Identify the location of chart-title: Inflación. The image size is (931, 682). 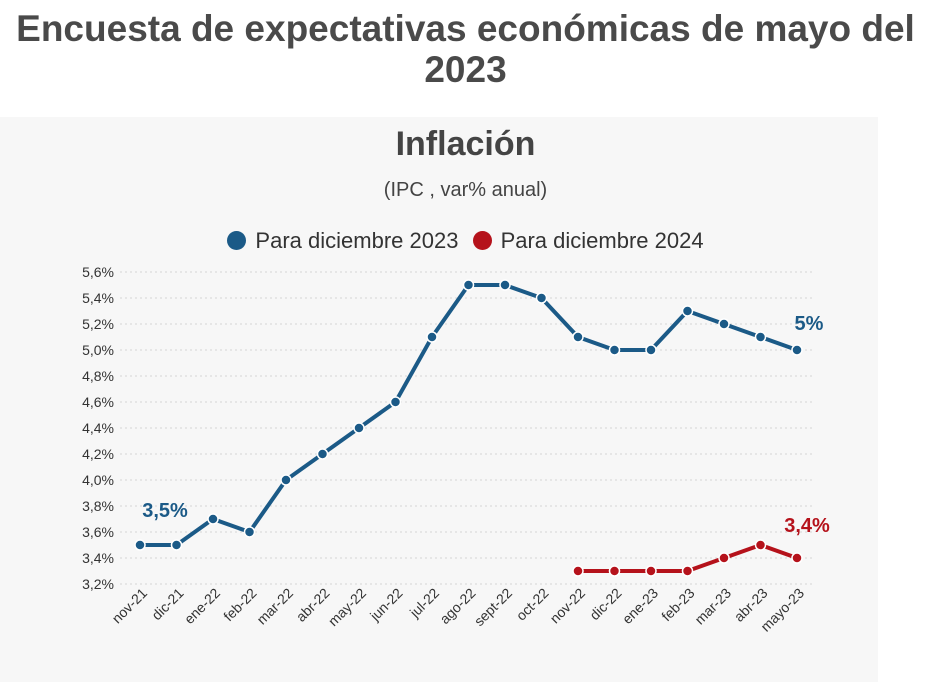
(465, 144).